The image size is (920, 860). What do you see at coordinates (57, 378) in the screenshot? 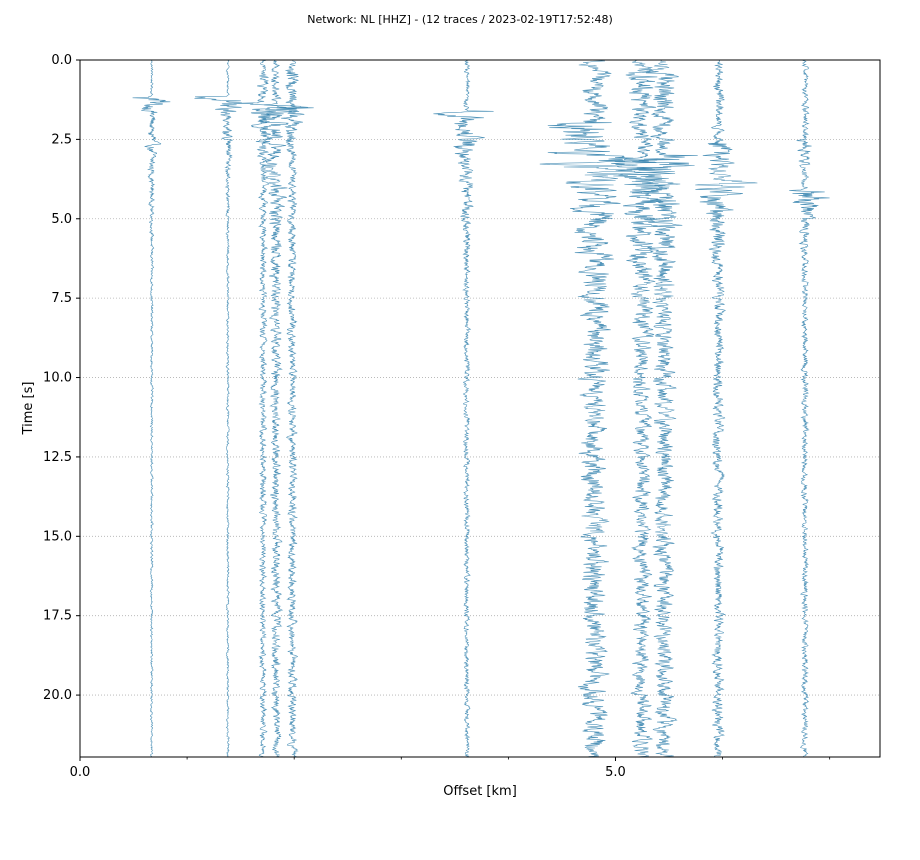
I see `y-tick-label-4: 10.0` at bounding box center [57, 378].